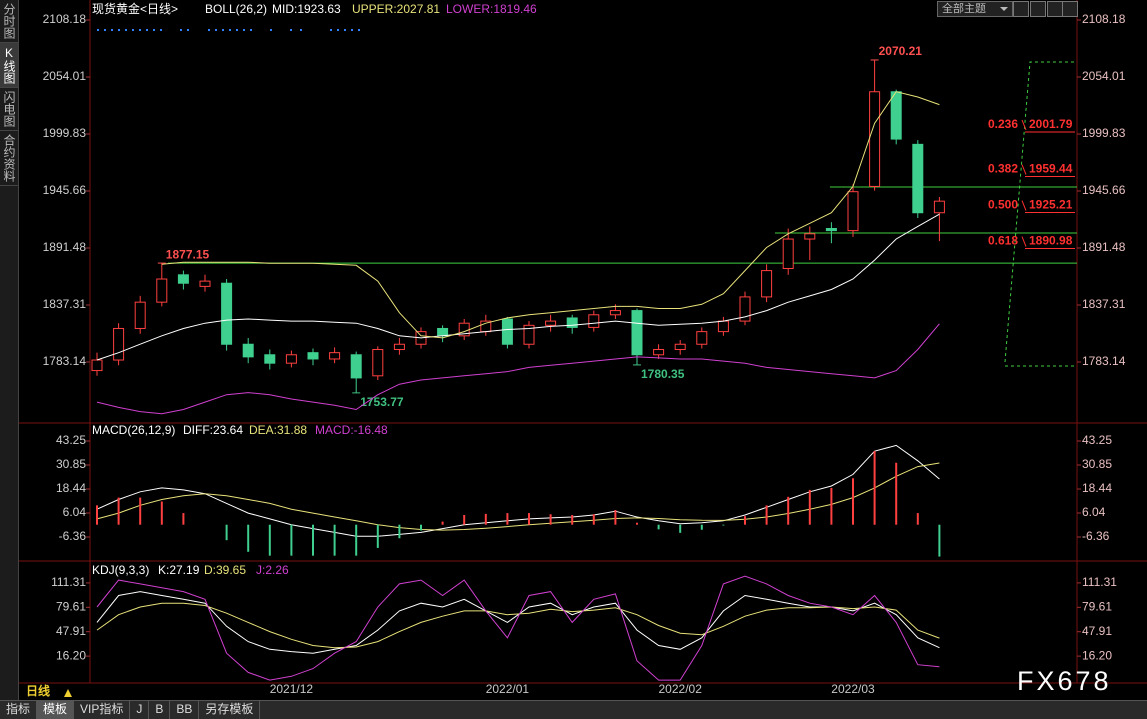 The width and height of the screenshot is (1147, 719). I want to click on y-tick-label-right: 2054.01, so click(1104, 76).